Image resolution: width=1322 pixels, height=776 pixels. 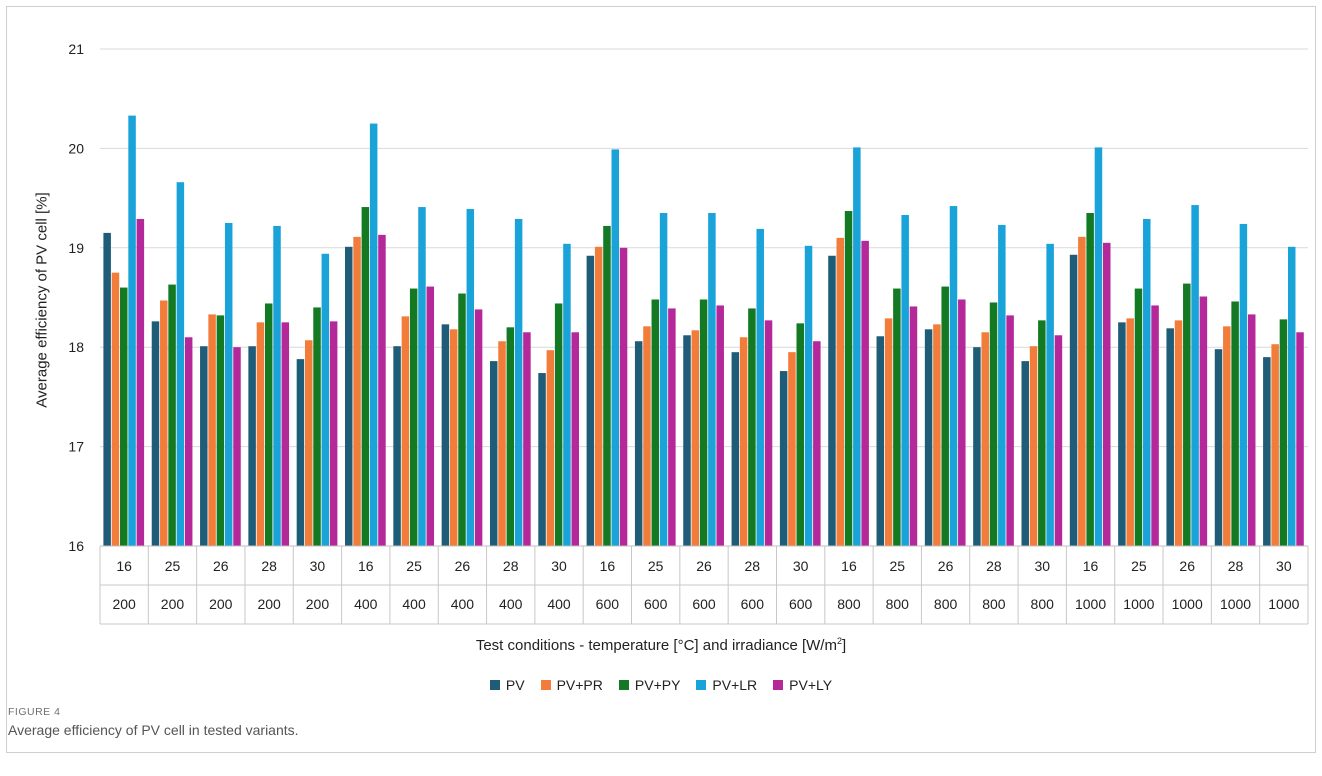 What do you see at coordinates (726, 685) in the screenshot?
I see `legend-item: PV+LR` at bounding box center [726, 685].